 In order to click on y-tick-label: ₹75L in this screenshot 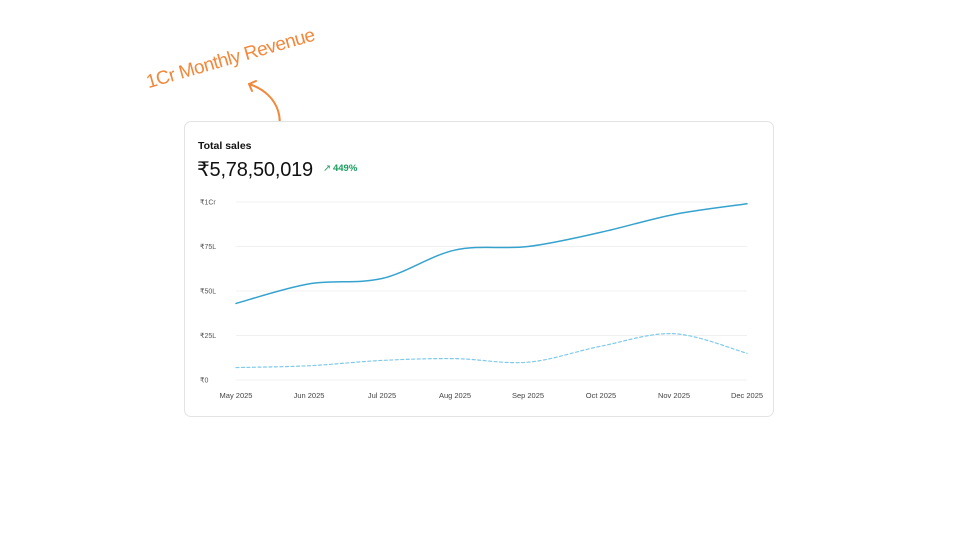, I will do `click(208, 247)`.